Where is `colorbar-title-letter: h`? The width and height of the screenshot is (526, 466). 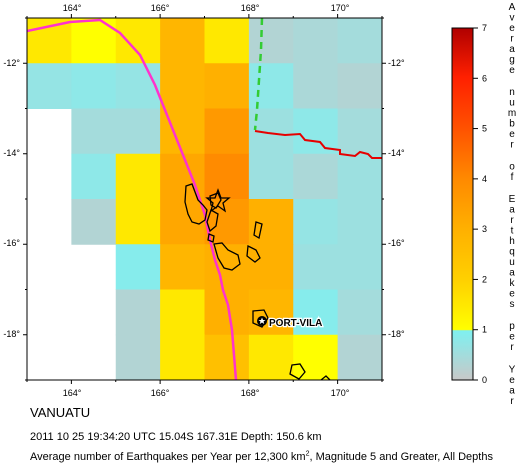 colorbar-title-letter: h is located at coordinates (512, 241).